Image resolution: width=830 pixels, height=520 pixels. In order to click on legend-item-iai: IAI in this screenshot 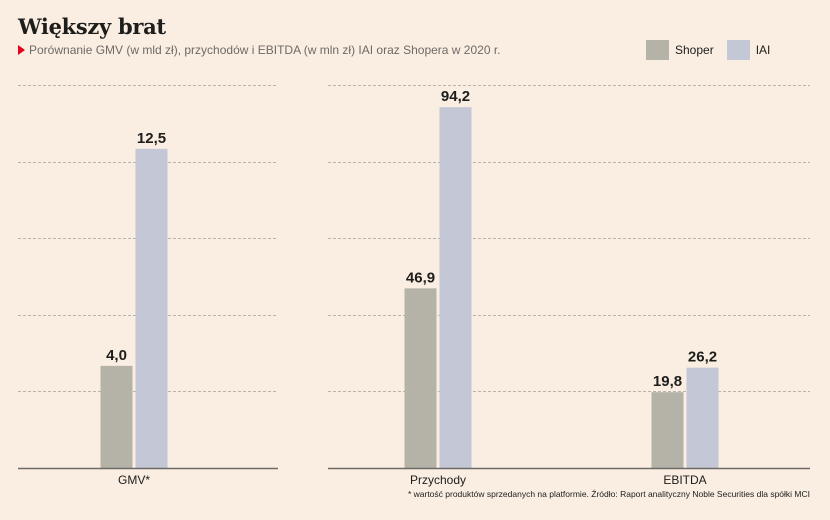, I will do `click(748, 50)`.